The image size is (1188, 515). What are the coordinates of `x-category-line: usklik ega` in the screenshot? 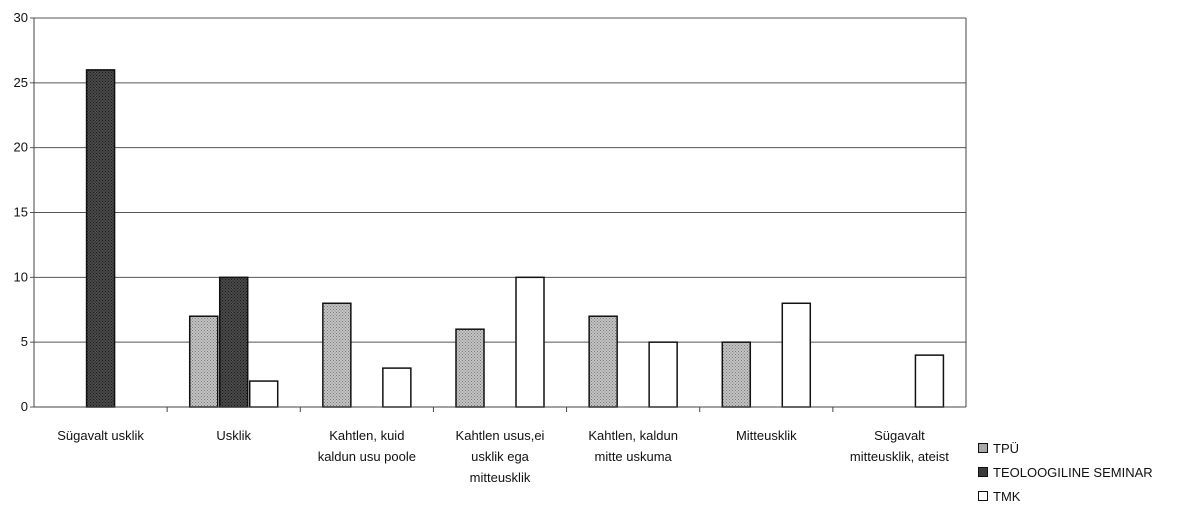 It's located at (500, 456).